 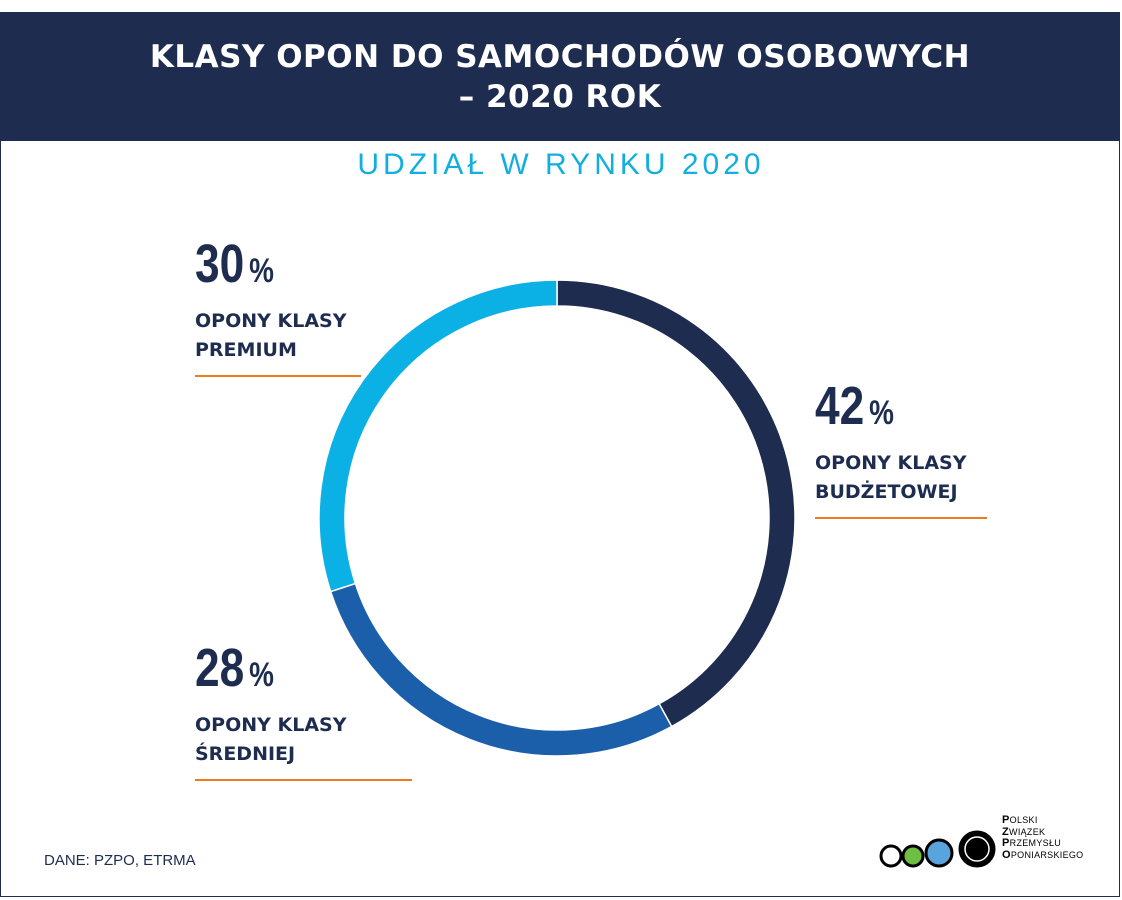 What do you see at coordinates (305, 740) in the screenshot?
I see `slice-category-mid: OPONY KLASY ŚREDNIEJ` at bounding box center [305, 740].